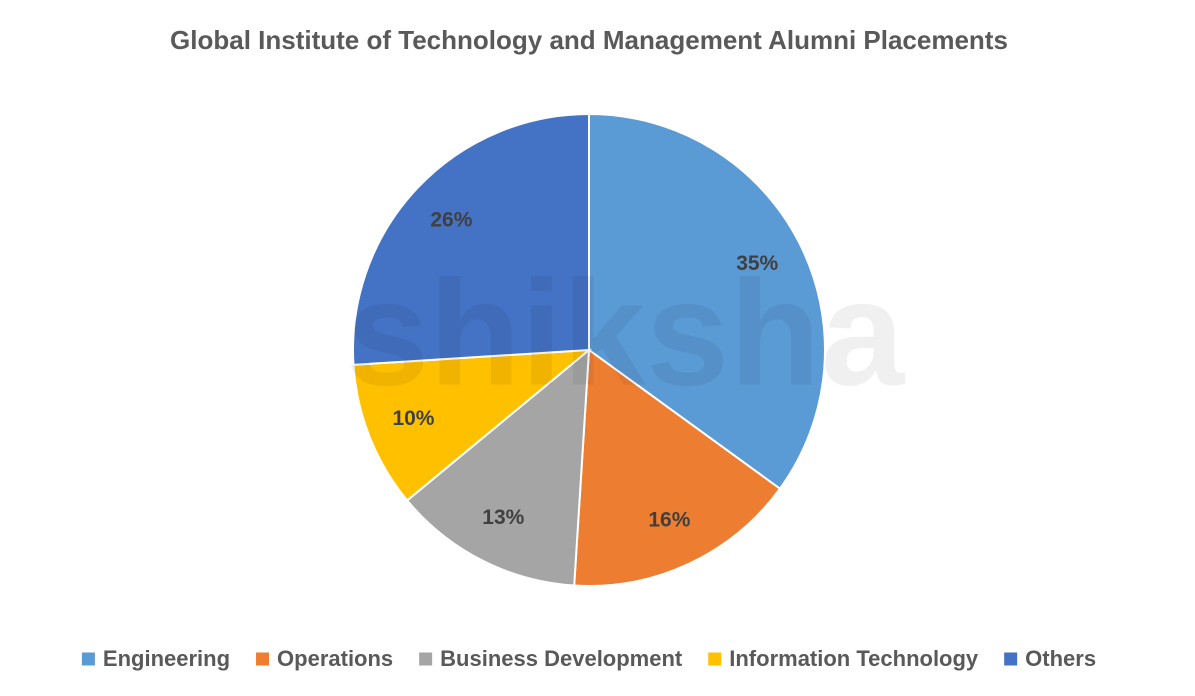 The image size is (1195, 696). Describe the element at coordinates (166, 658) in the screenshot. I see `legend-label: Engineering` at that location.